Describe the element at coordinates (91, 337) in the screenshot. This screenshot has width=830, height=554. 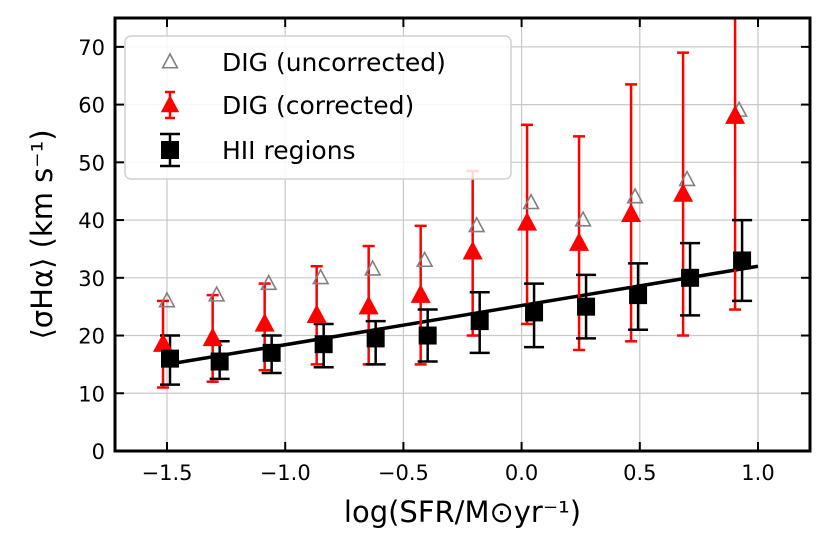
I see `y-tick-label: 20` at that location.